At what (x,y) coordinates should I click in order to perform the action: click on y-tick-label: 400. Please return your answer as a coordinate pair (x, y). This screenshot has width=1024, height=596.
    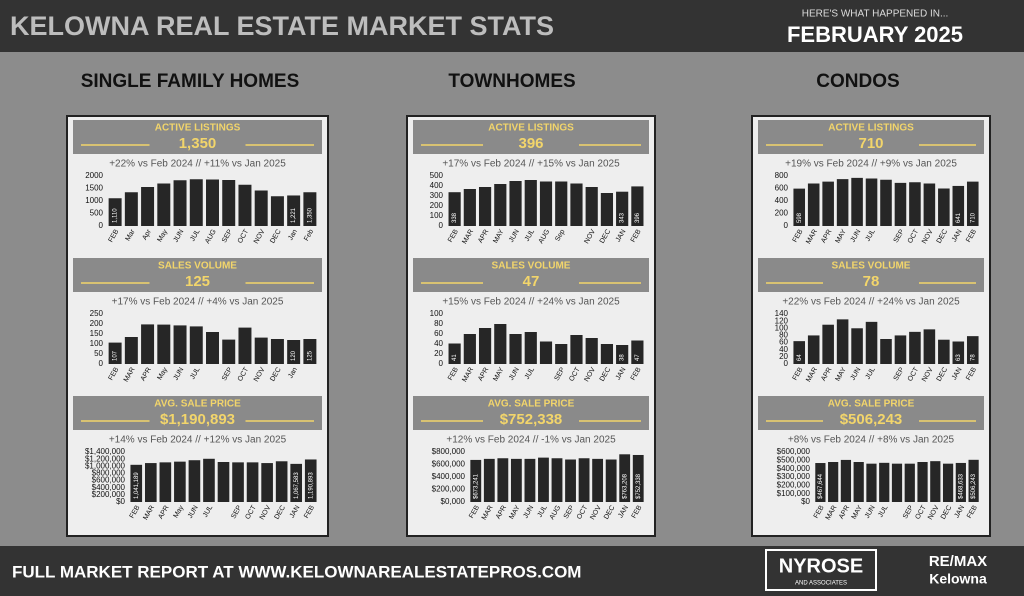
    Looking at the image, I should click on (437, 185).